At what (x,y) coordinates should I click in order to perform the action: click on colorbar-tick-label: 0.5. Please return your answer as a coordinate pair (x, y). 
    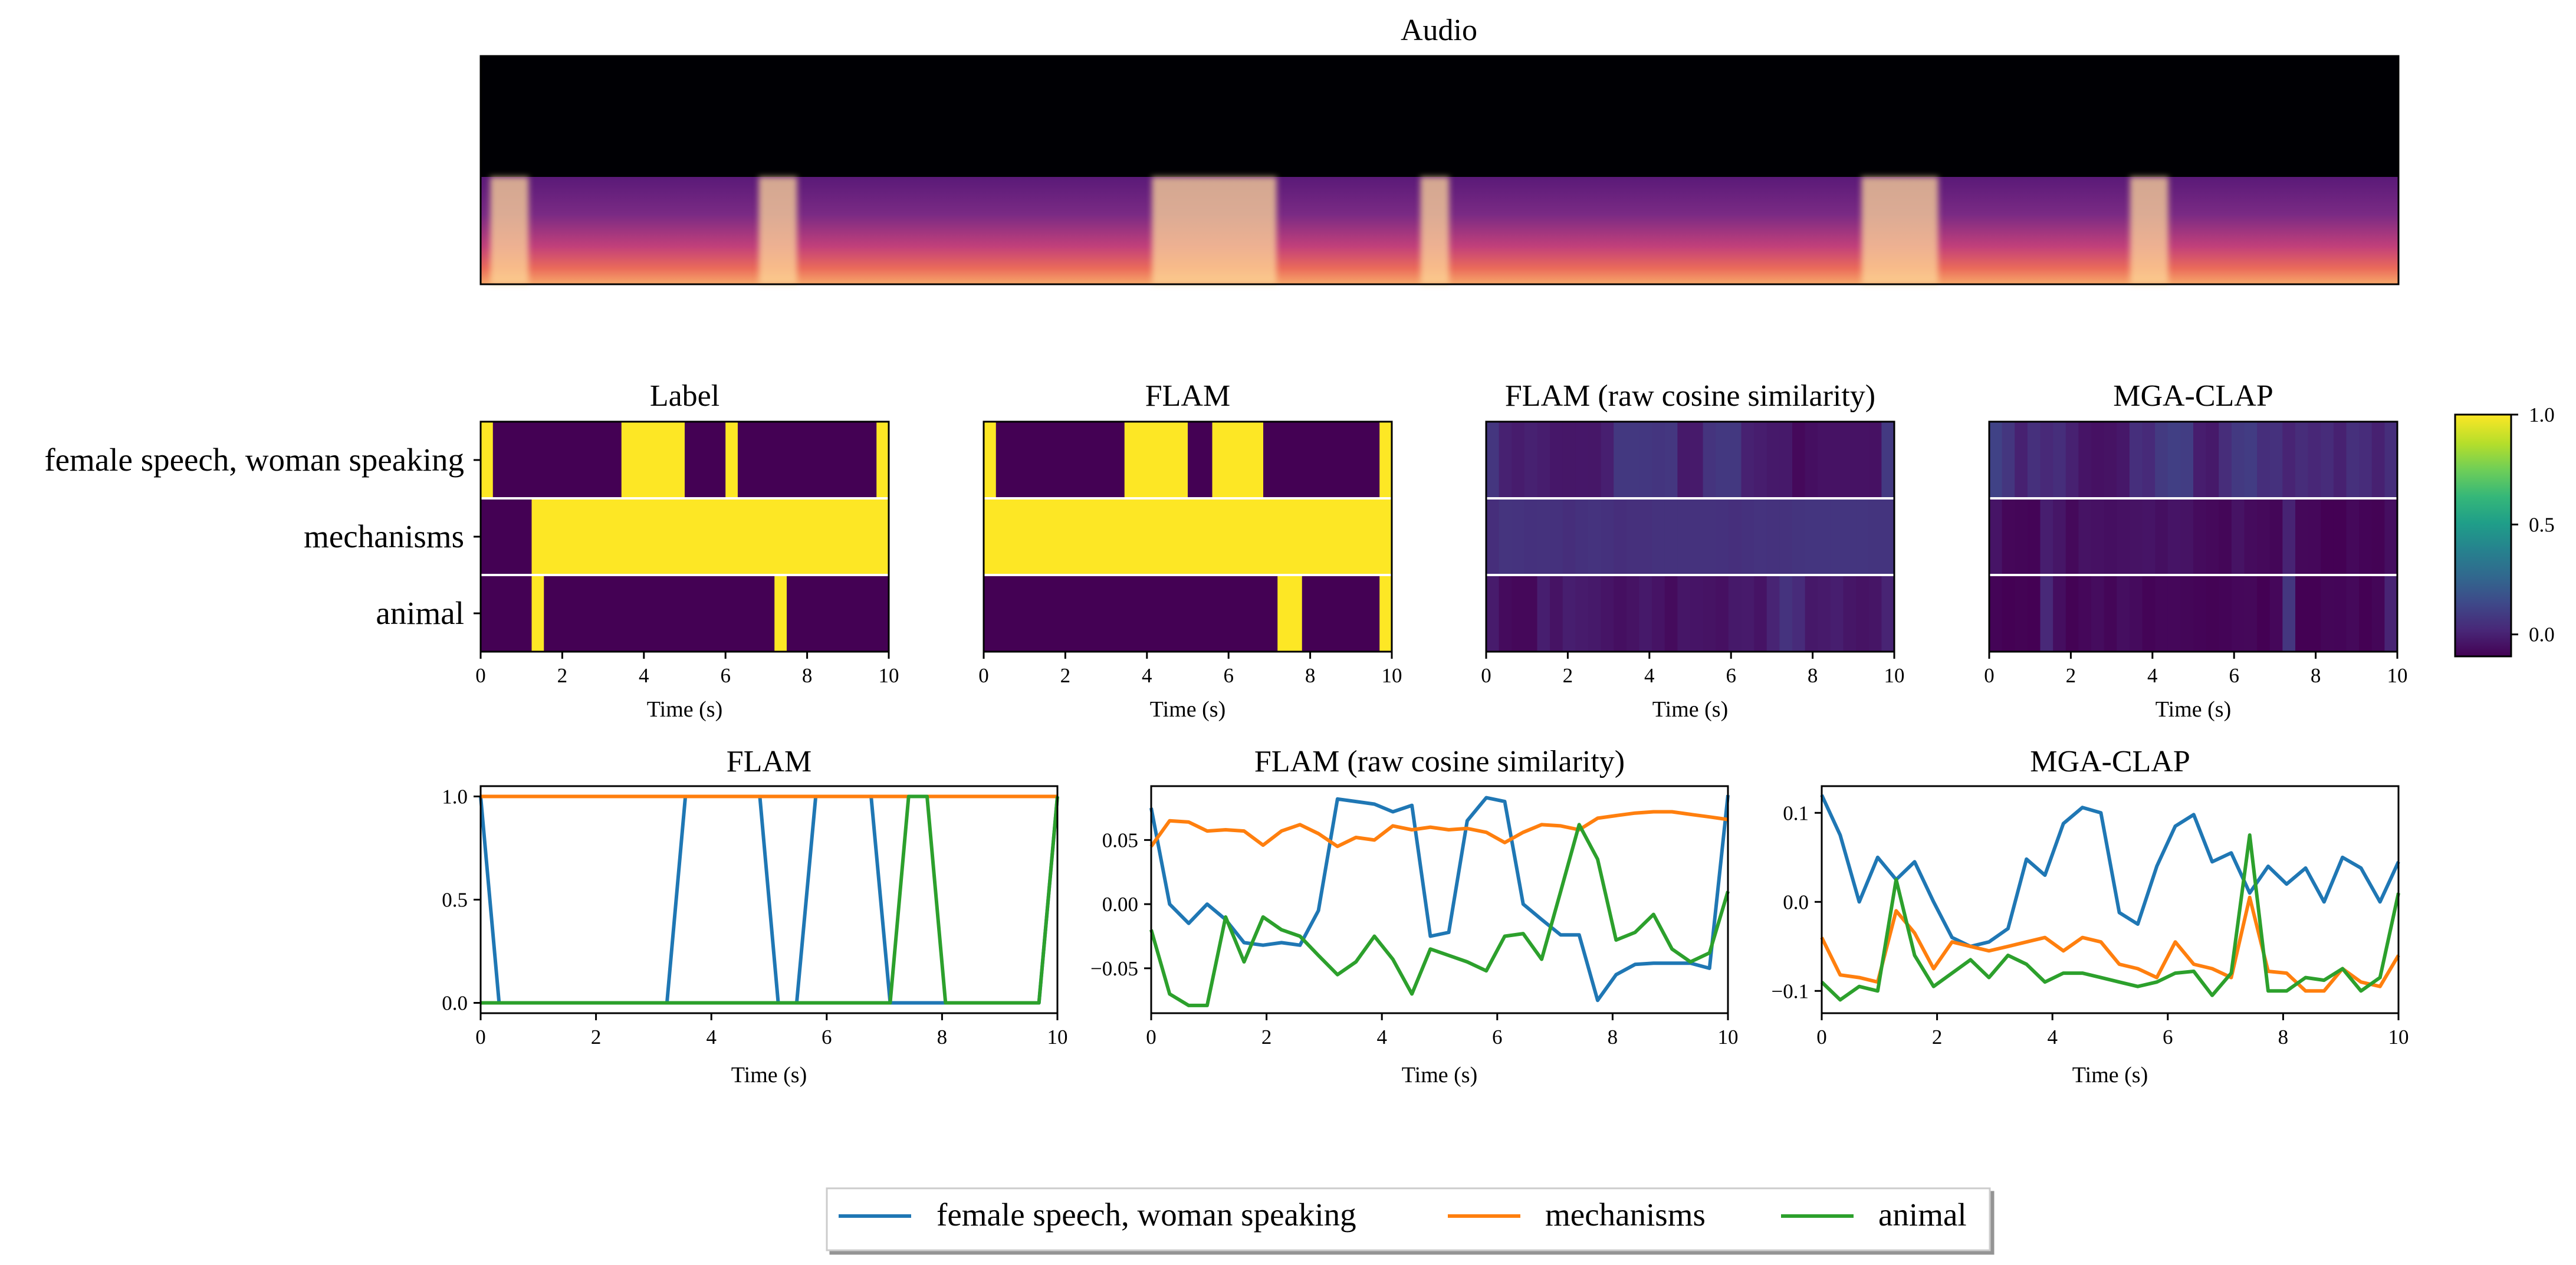
    Looking at the image, I should click on (2542, 524).